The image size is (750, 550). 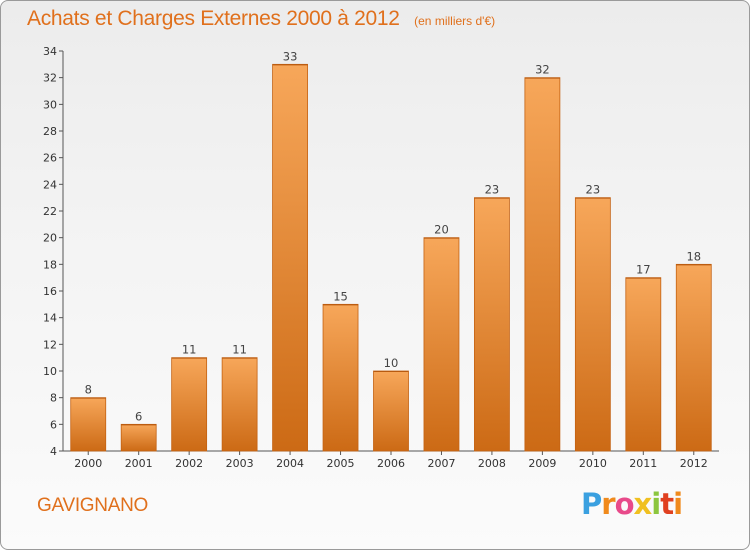 I want to click on y-tick-label: 10, so click(x=50, y=371).